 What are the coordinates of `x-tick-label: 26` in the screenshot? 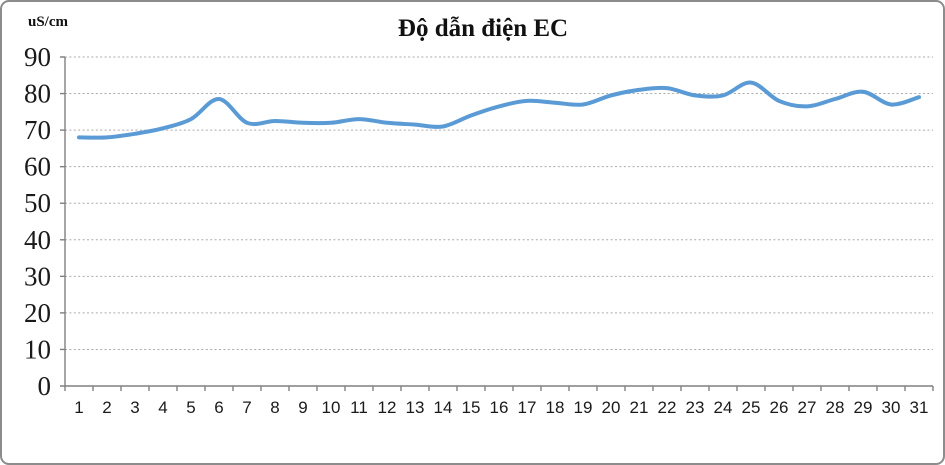 It's located at (779, 407).